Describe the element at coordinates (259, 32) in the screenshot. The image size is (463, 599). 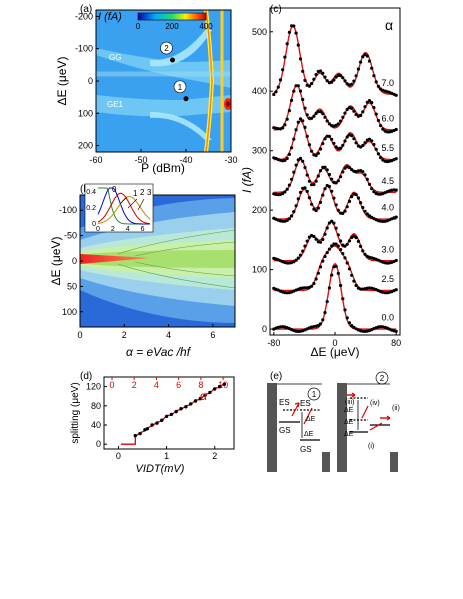
I see `panel-c-ytick-label: 500` at that location.